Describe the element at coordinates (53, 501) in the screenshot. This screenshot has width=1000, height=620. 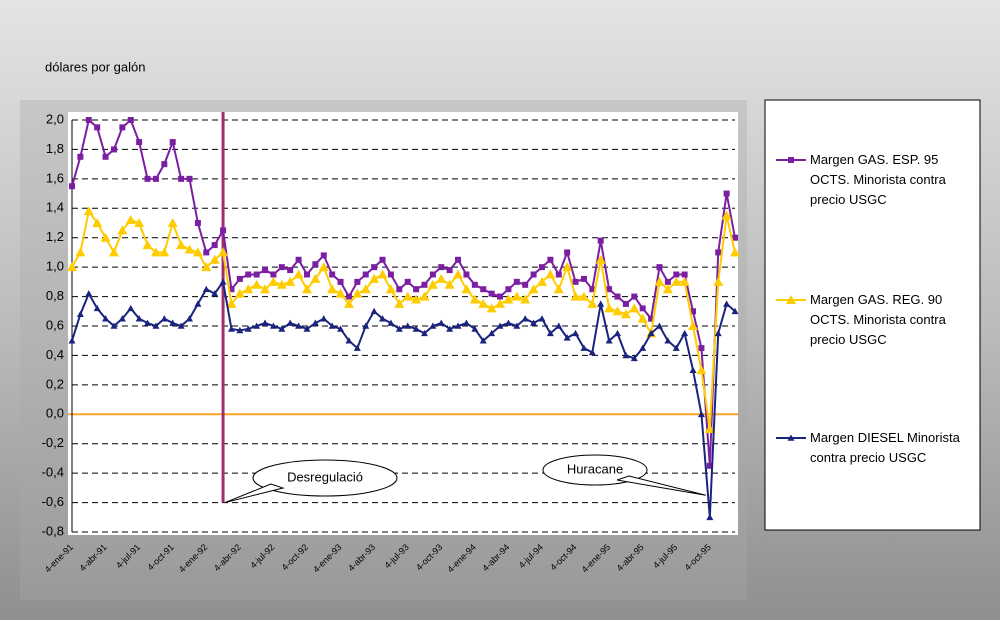
I see `y-tick-label: -0,6` at that location.